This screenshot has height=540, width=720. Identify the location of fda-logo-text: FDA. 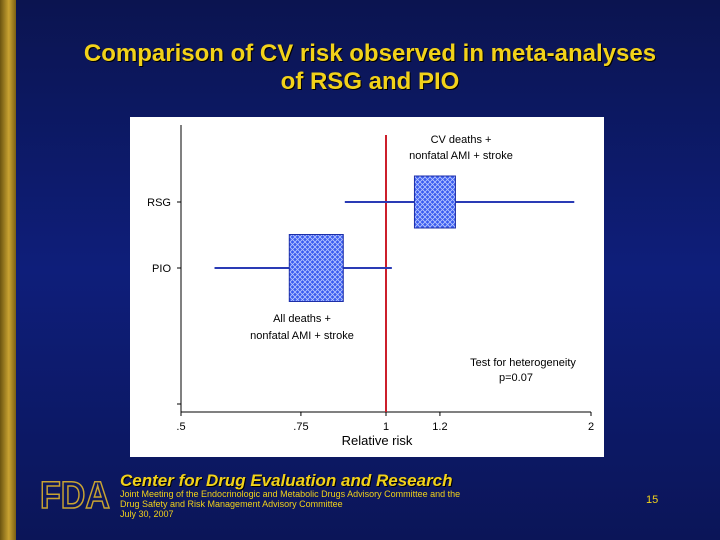
(75, 494).